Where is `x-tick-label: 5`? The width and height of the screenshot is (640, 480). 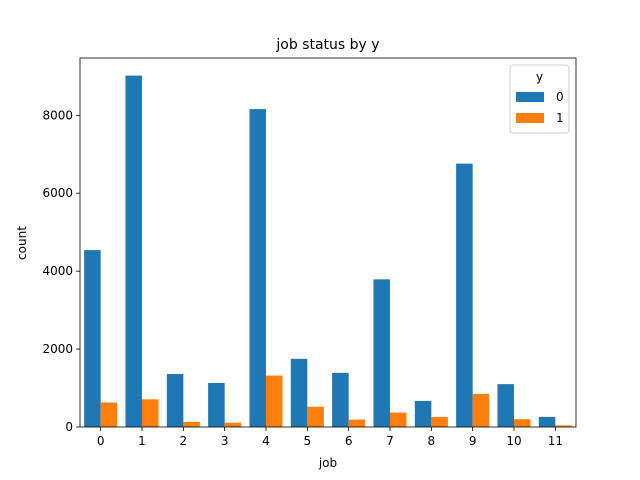 x-tick-label: 5 is located at coordinates (308, 441).